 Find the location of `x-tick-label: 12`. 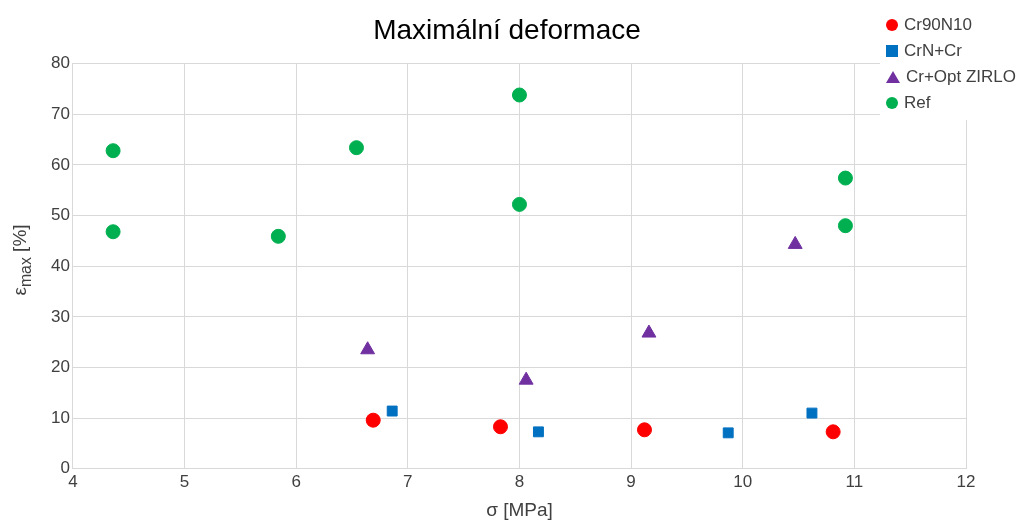

x-tick-label: 12 is located at coordinates (966, 481).